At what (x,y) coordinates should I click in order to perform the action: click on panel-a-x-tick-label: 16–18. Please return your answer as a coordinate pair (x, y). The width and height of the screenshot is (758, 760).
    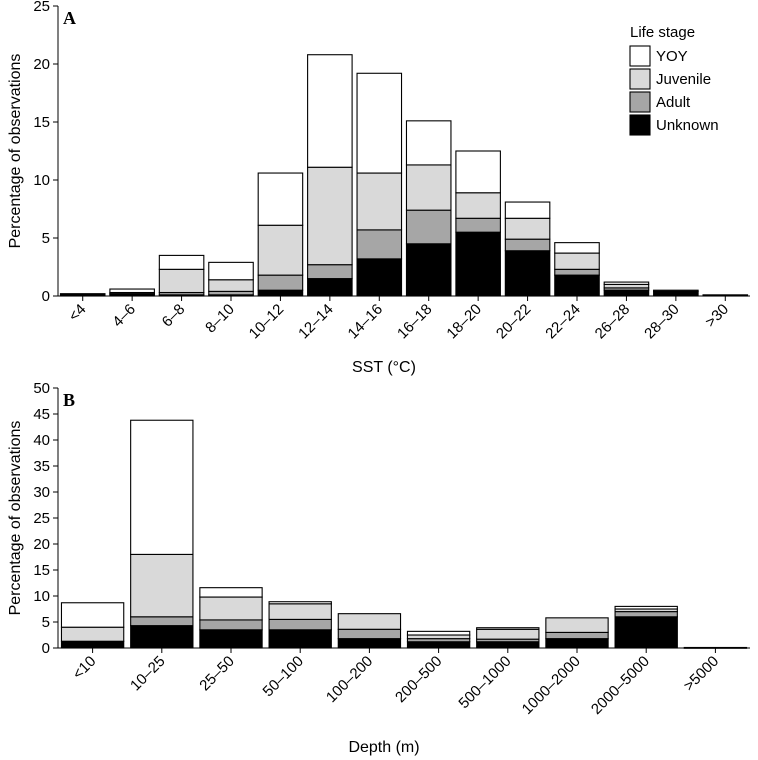
    Looking at the image, I should click on (415, 322).